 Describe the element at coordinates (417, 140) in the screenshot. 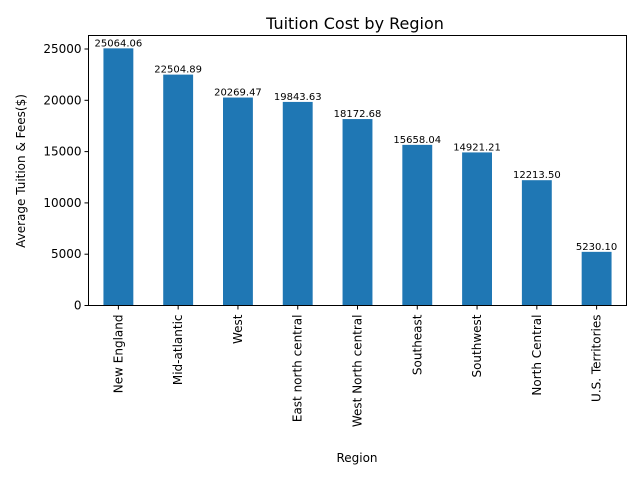

I see `data-label: 15658.04` at that location.